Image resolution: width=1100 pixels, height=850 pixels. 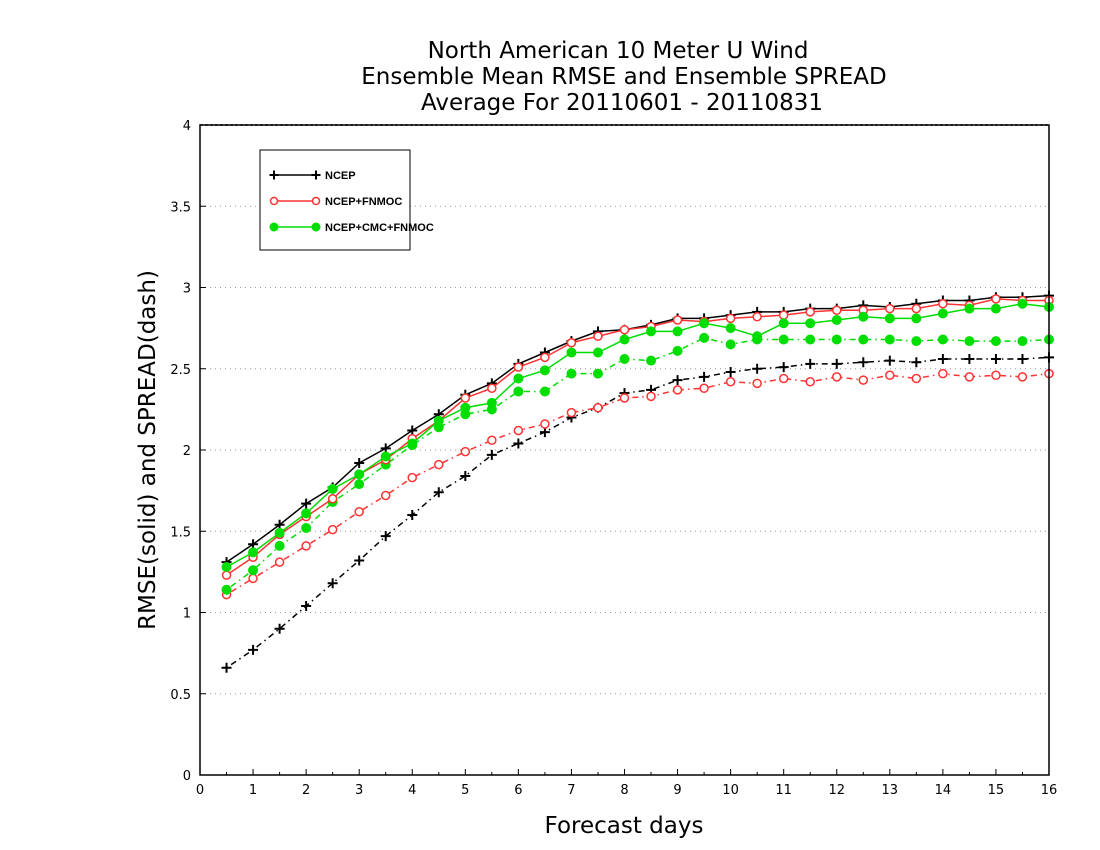 I want to click on legend-item: NCEP, so click(x=312, y=176).